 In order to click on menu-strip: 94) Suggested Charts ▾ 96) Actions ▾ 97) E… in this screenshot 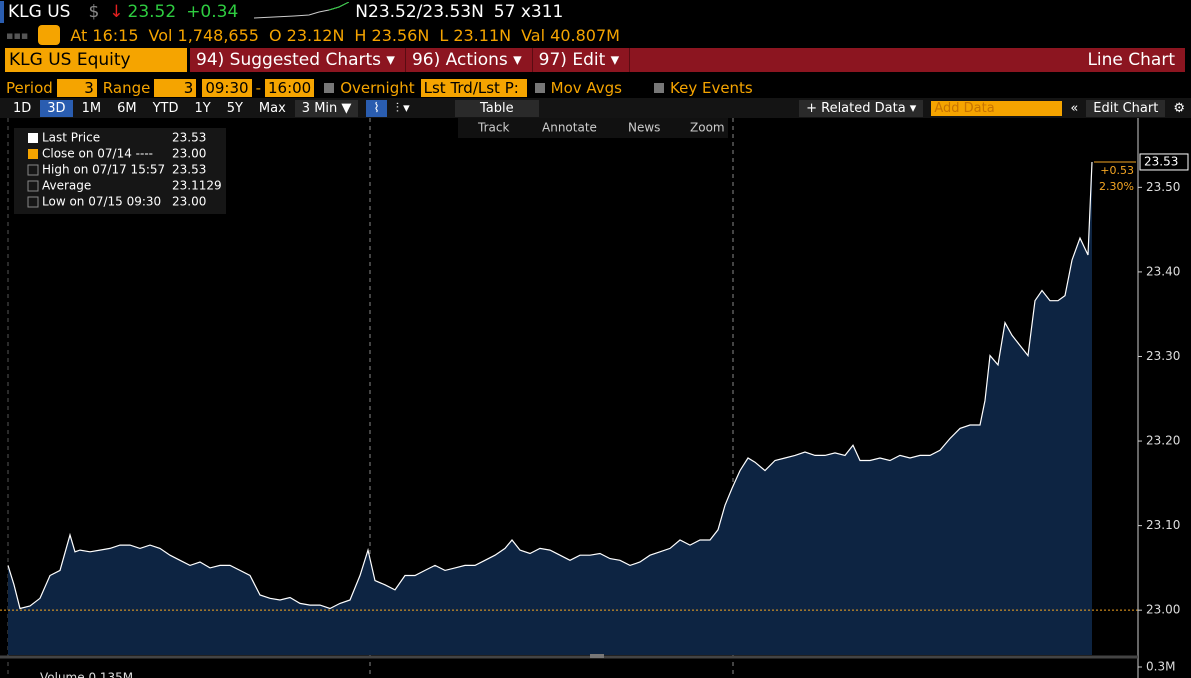, I will do `click(687, 60)`.